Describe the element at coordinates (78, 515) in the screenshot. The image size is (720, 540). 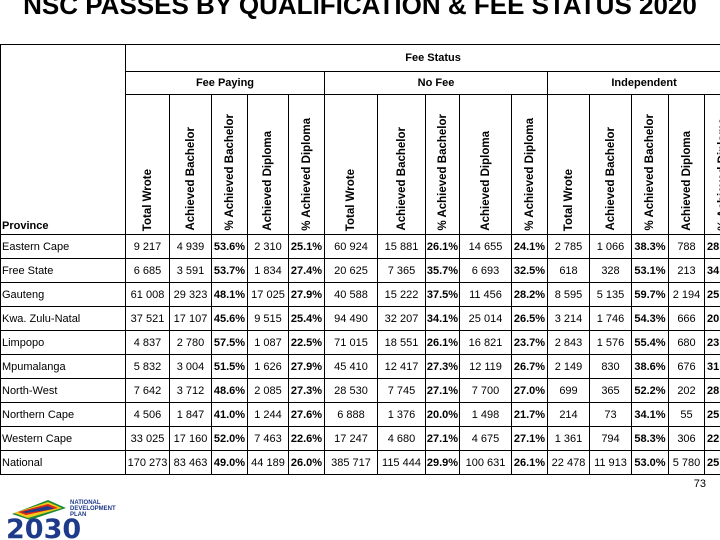
I see `logo-line3: PLAN` at that location.